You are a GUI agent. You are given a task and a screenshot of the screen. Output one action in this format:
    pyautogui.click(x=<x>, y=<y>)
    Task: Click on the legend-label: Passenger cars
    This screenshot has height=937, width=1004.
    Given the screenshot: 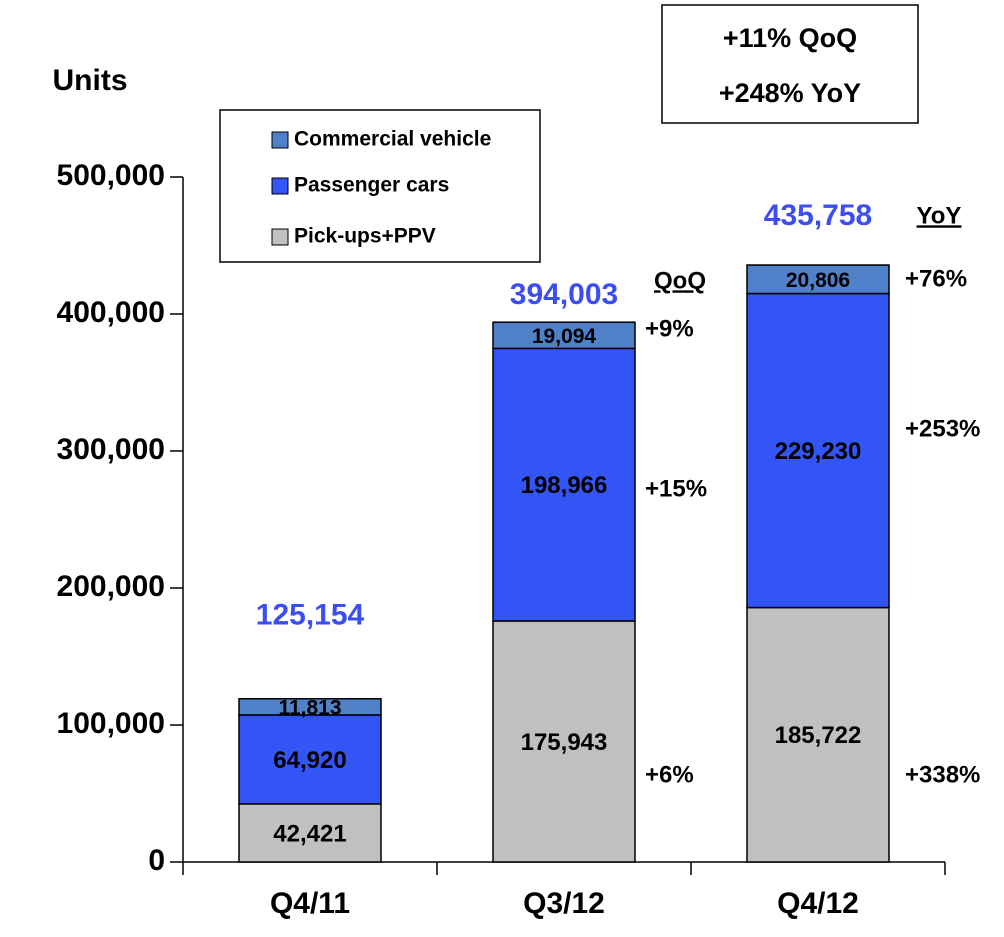 What is the action you would take?
    pyautogui.click(x=371, y=185)
    